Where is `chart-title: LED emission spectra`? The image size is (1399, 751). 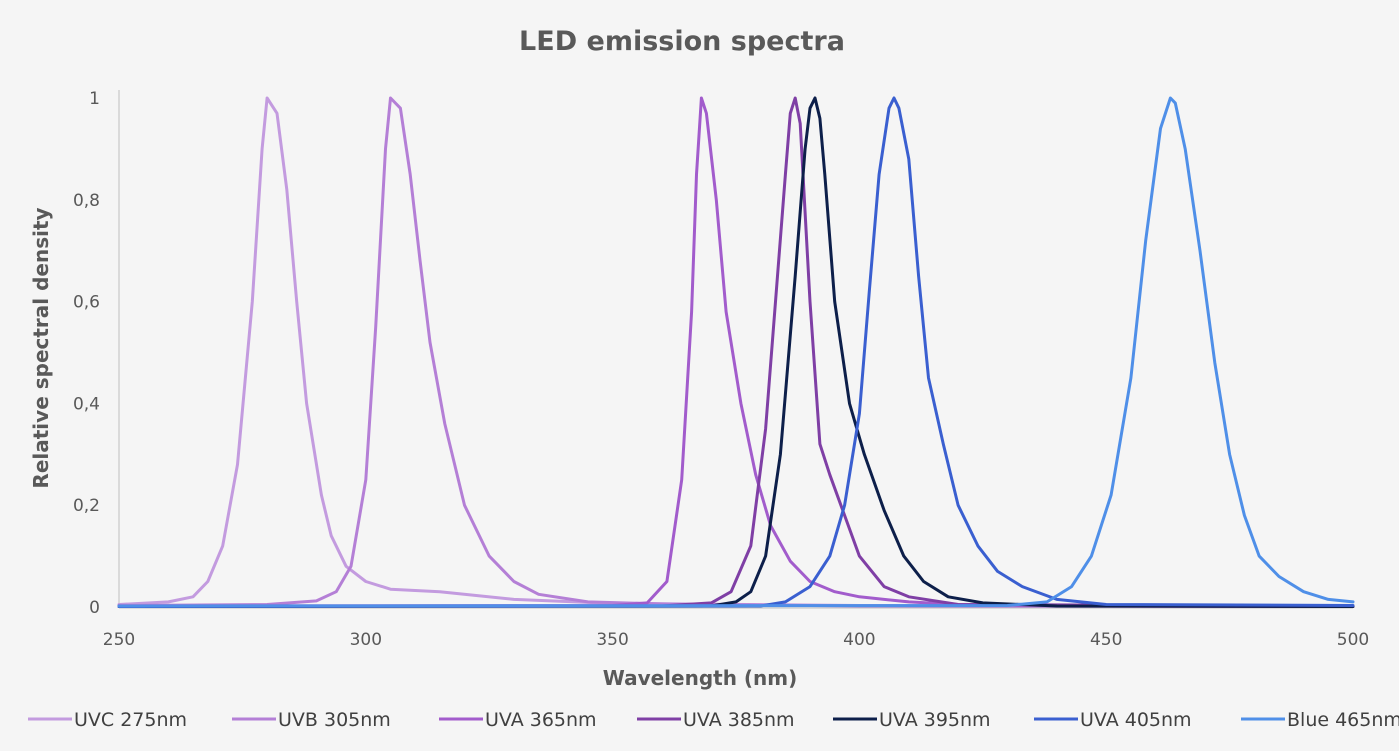
chart-title: LED emission spectra is located at coordinates (682, 41).